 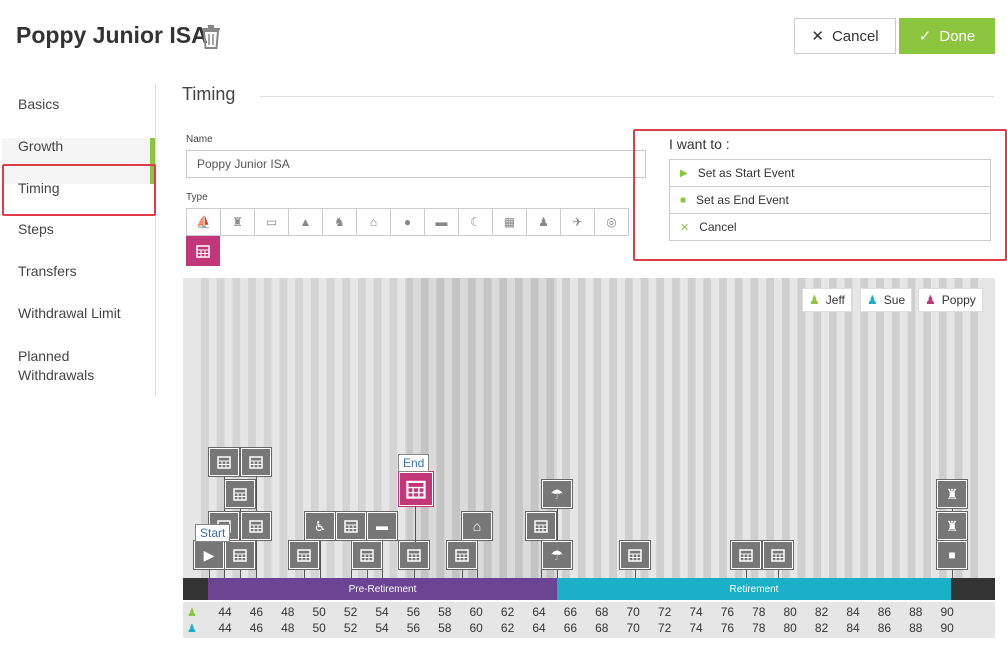 I want to click on moon-icon: ☾, so click(x=475, y=222).